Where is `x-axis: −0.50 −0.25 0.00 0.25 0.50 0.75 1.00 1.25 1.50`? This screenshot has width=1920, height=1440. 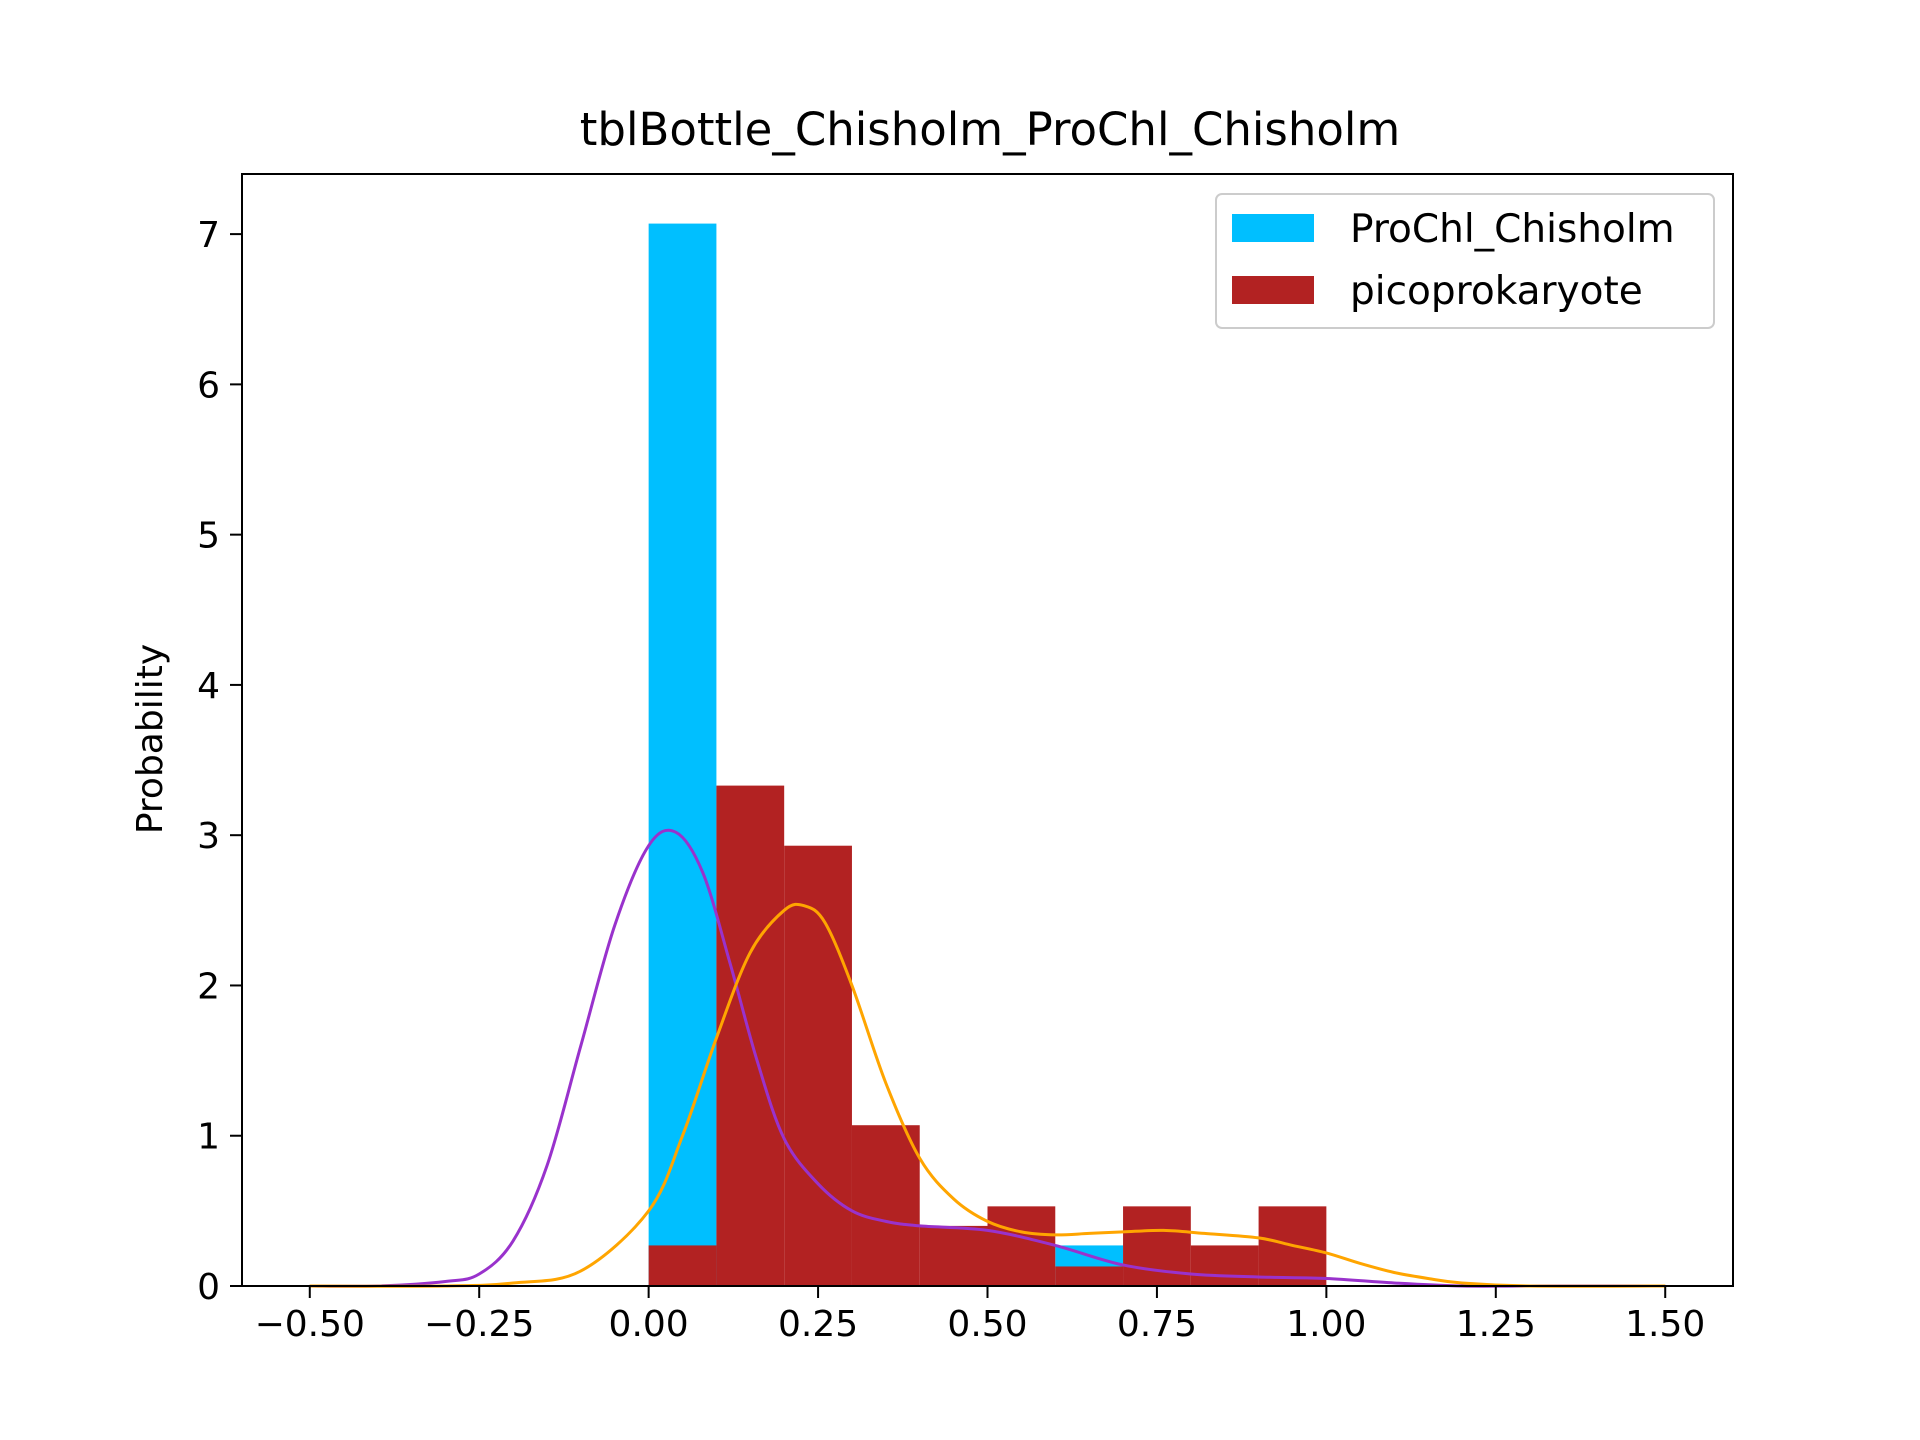 x-axis: −0.50 −0.25 0.00 0.25 0.50 0.75 1.00 1.25 1.50 is located at coordinates (980, 1315).